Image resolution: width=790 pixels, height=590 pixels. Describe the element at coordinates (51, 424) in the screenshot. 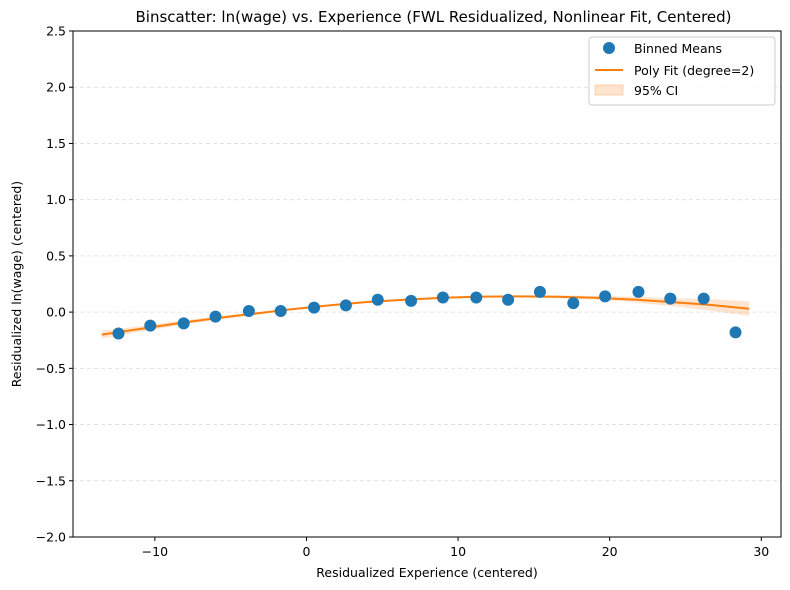

I see `y-tick-label: −1.0` at that location.